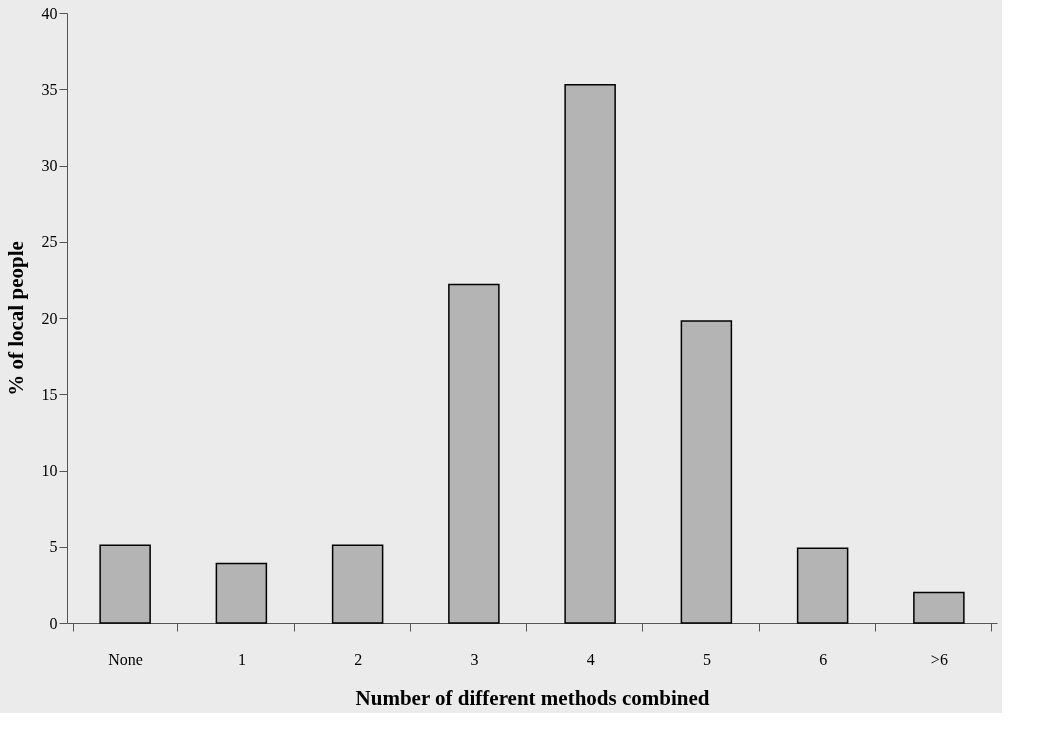 The image size is (1054, 746). I want to click on y-tick-label: 40, so click(49, 13).